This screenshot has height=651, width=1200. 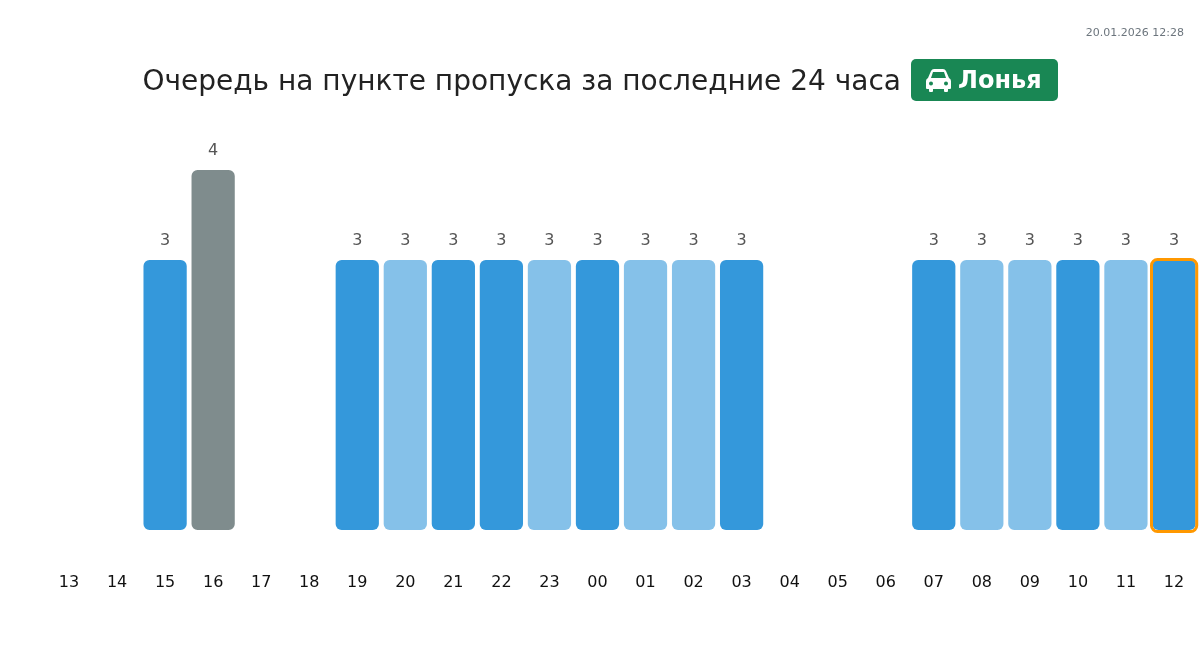 I want to click on chart-subtitle: Лонья, so click(x=1000, y=80).